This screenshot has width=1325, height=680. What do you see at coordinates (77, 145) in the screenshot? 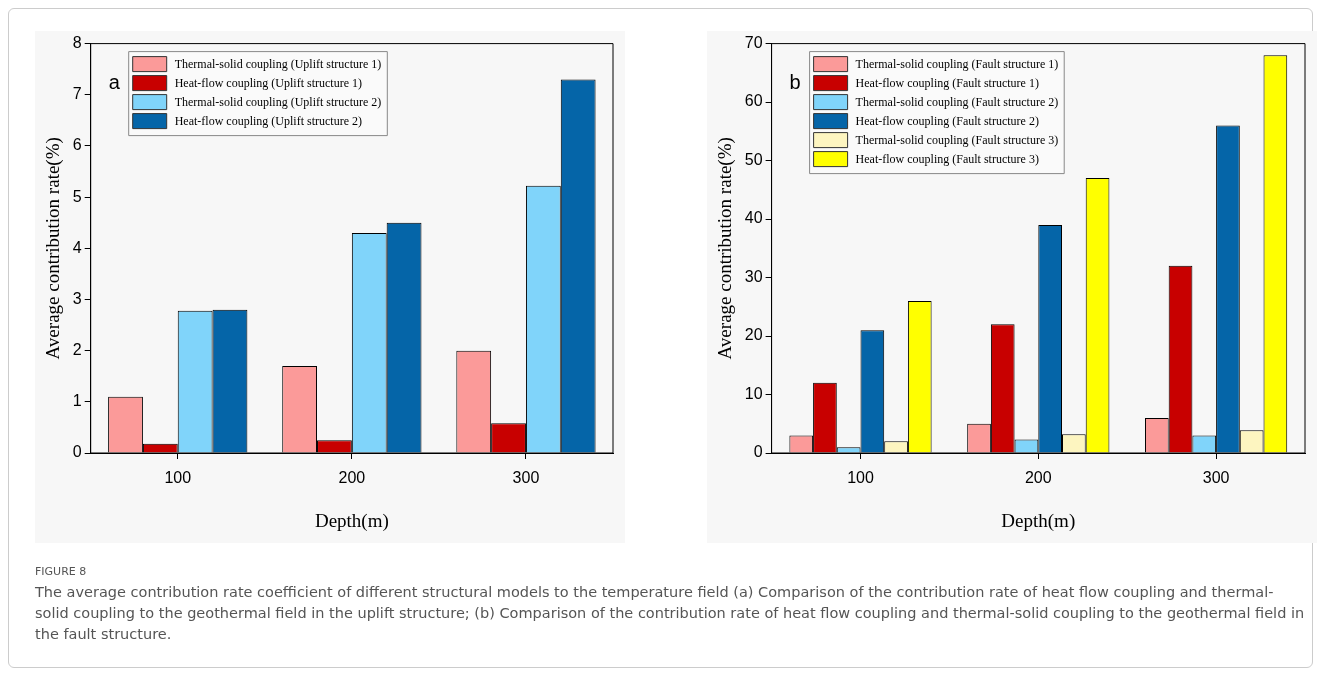
I see `y-tick-label: 6` at bounding box center [77, 145].